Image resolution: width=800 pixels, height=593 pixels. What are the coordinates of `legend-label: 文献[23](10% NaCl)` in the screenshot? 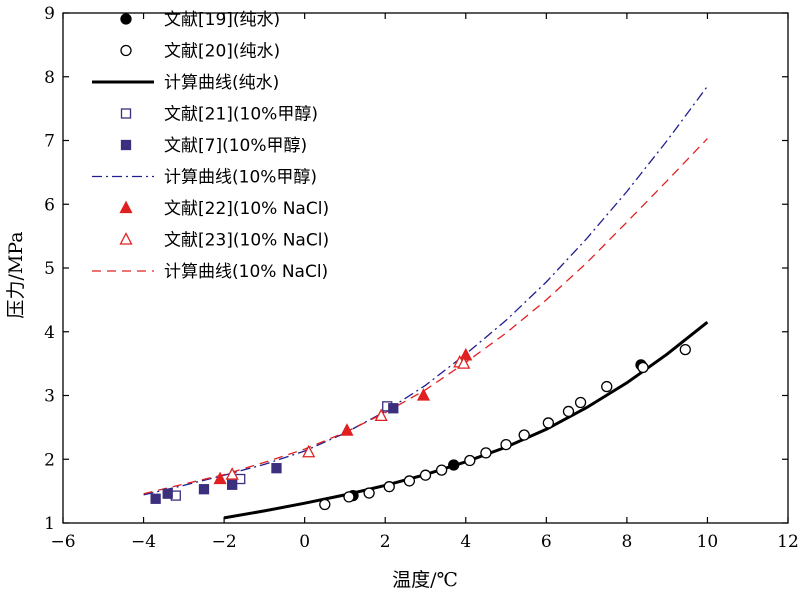 It's located at (246, 241).